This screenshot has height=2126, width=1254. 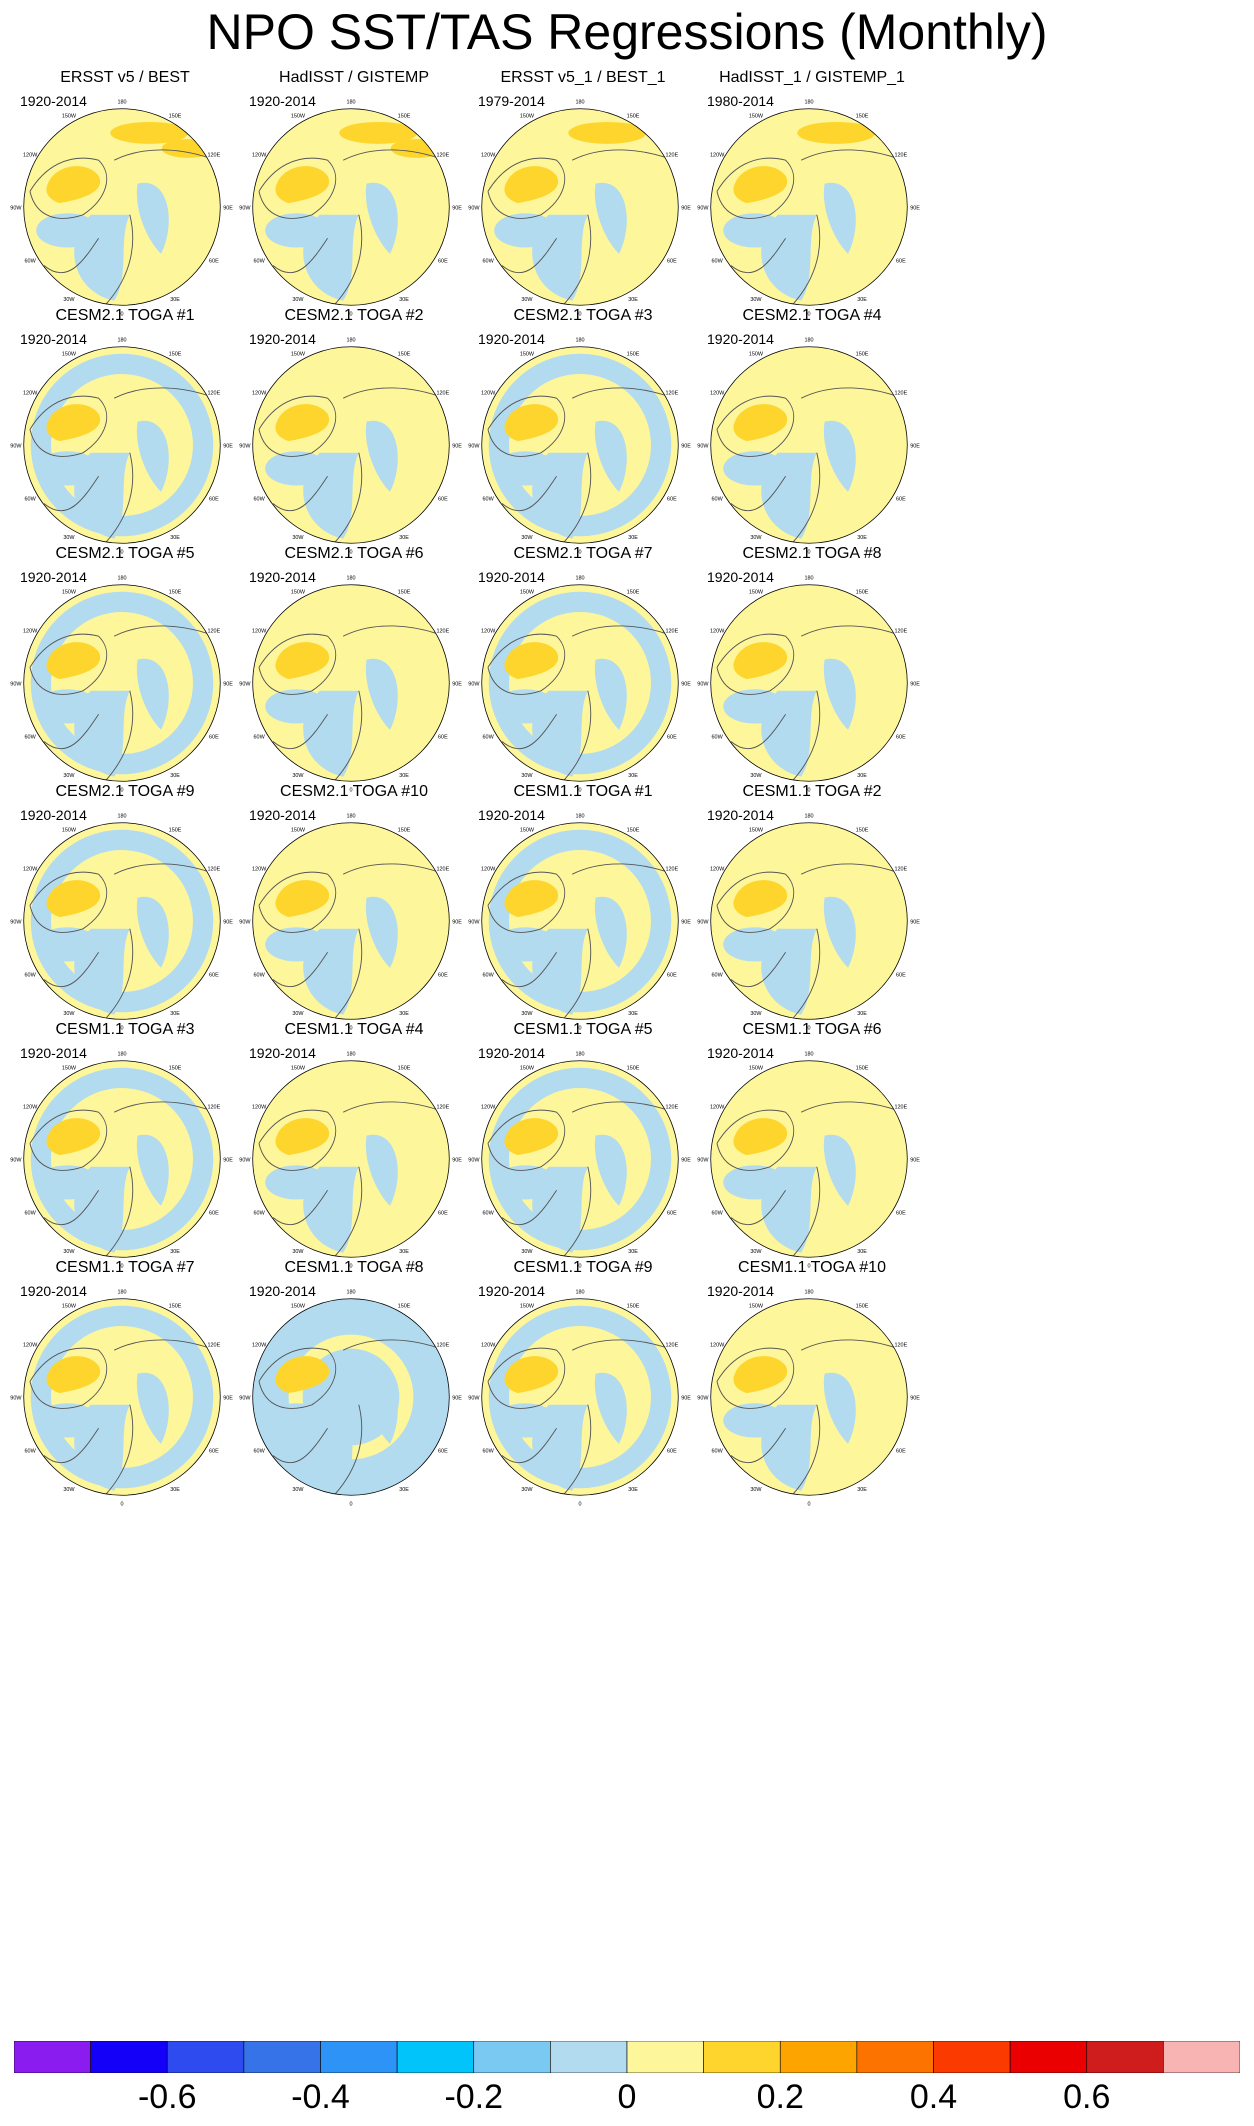 What do you see at coordinates (320, 2097) in the screenshot?
I see `colorbar-tick-label: -0.4` at bounding box center [320, 2097].